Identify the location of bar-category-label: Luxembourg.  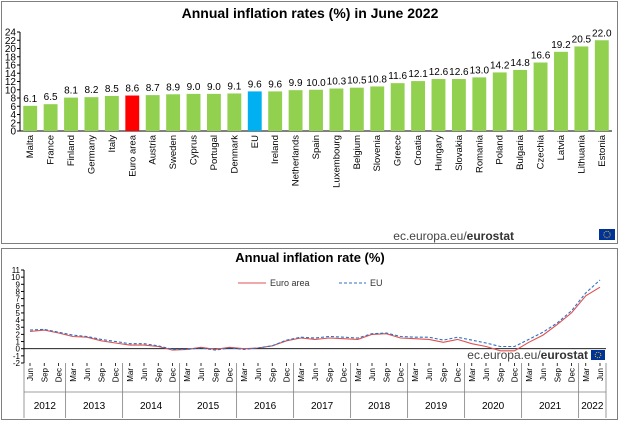
(336, 161).